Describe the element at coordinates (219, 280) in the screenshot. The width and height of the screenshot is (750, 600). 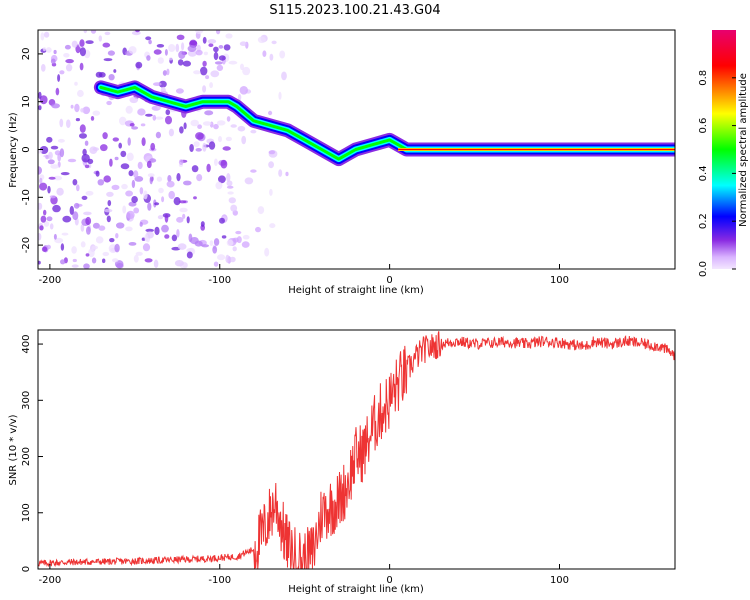
I see `x-tick-label: -100` at that location.